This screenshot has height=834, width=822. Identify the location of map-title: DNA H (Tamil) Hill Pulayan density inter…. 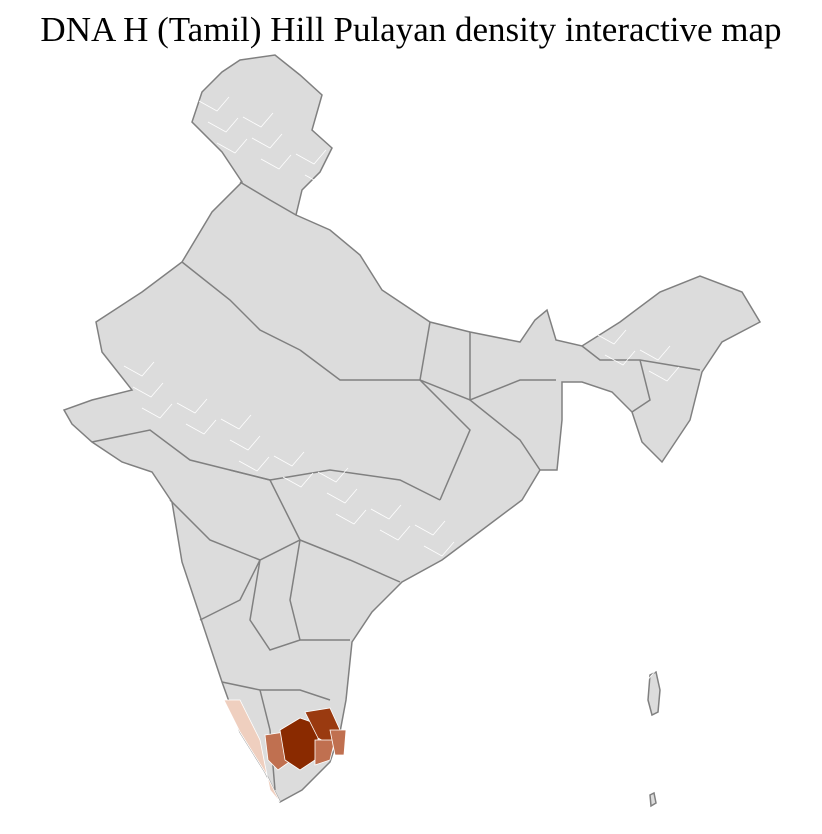
(411, 29).